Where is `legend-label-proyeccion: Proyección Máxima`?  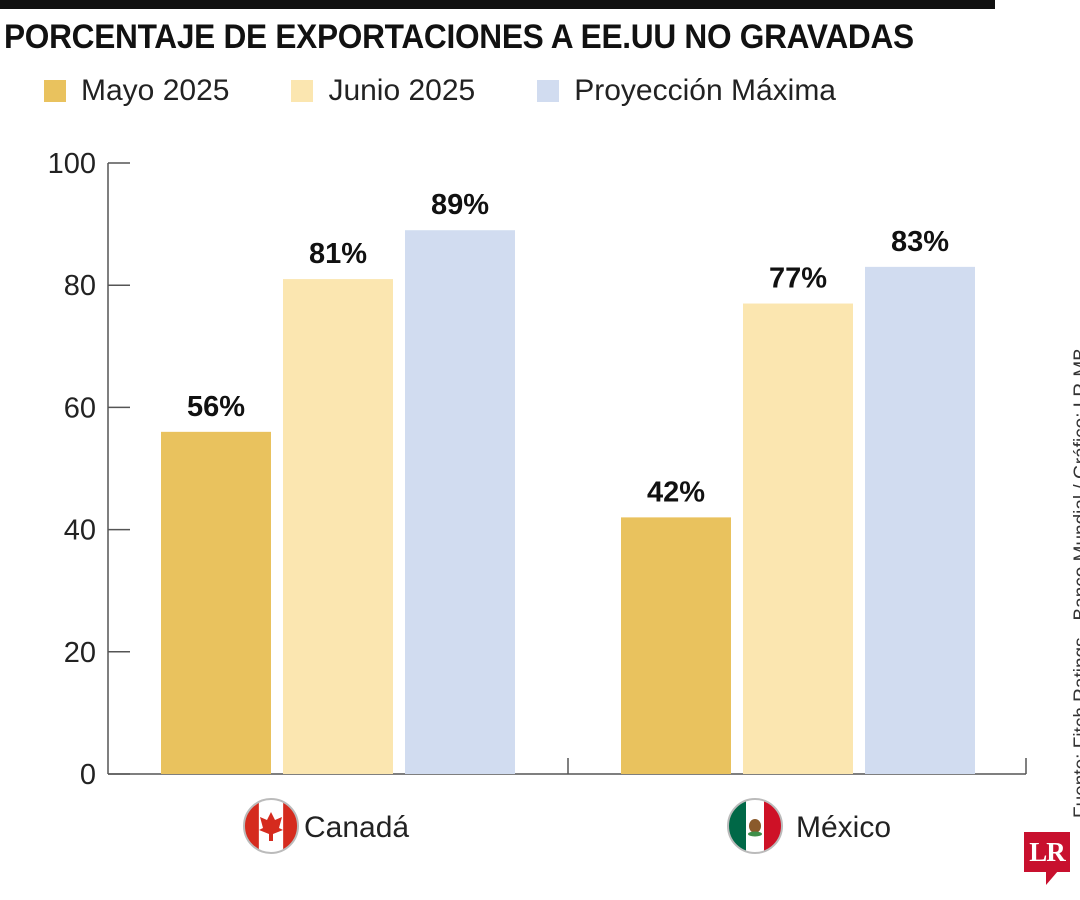
legend-label-proyeccion: Proyección Máxima is located at coordinates (705, 90).